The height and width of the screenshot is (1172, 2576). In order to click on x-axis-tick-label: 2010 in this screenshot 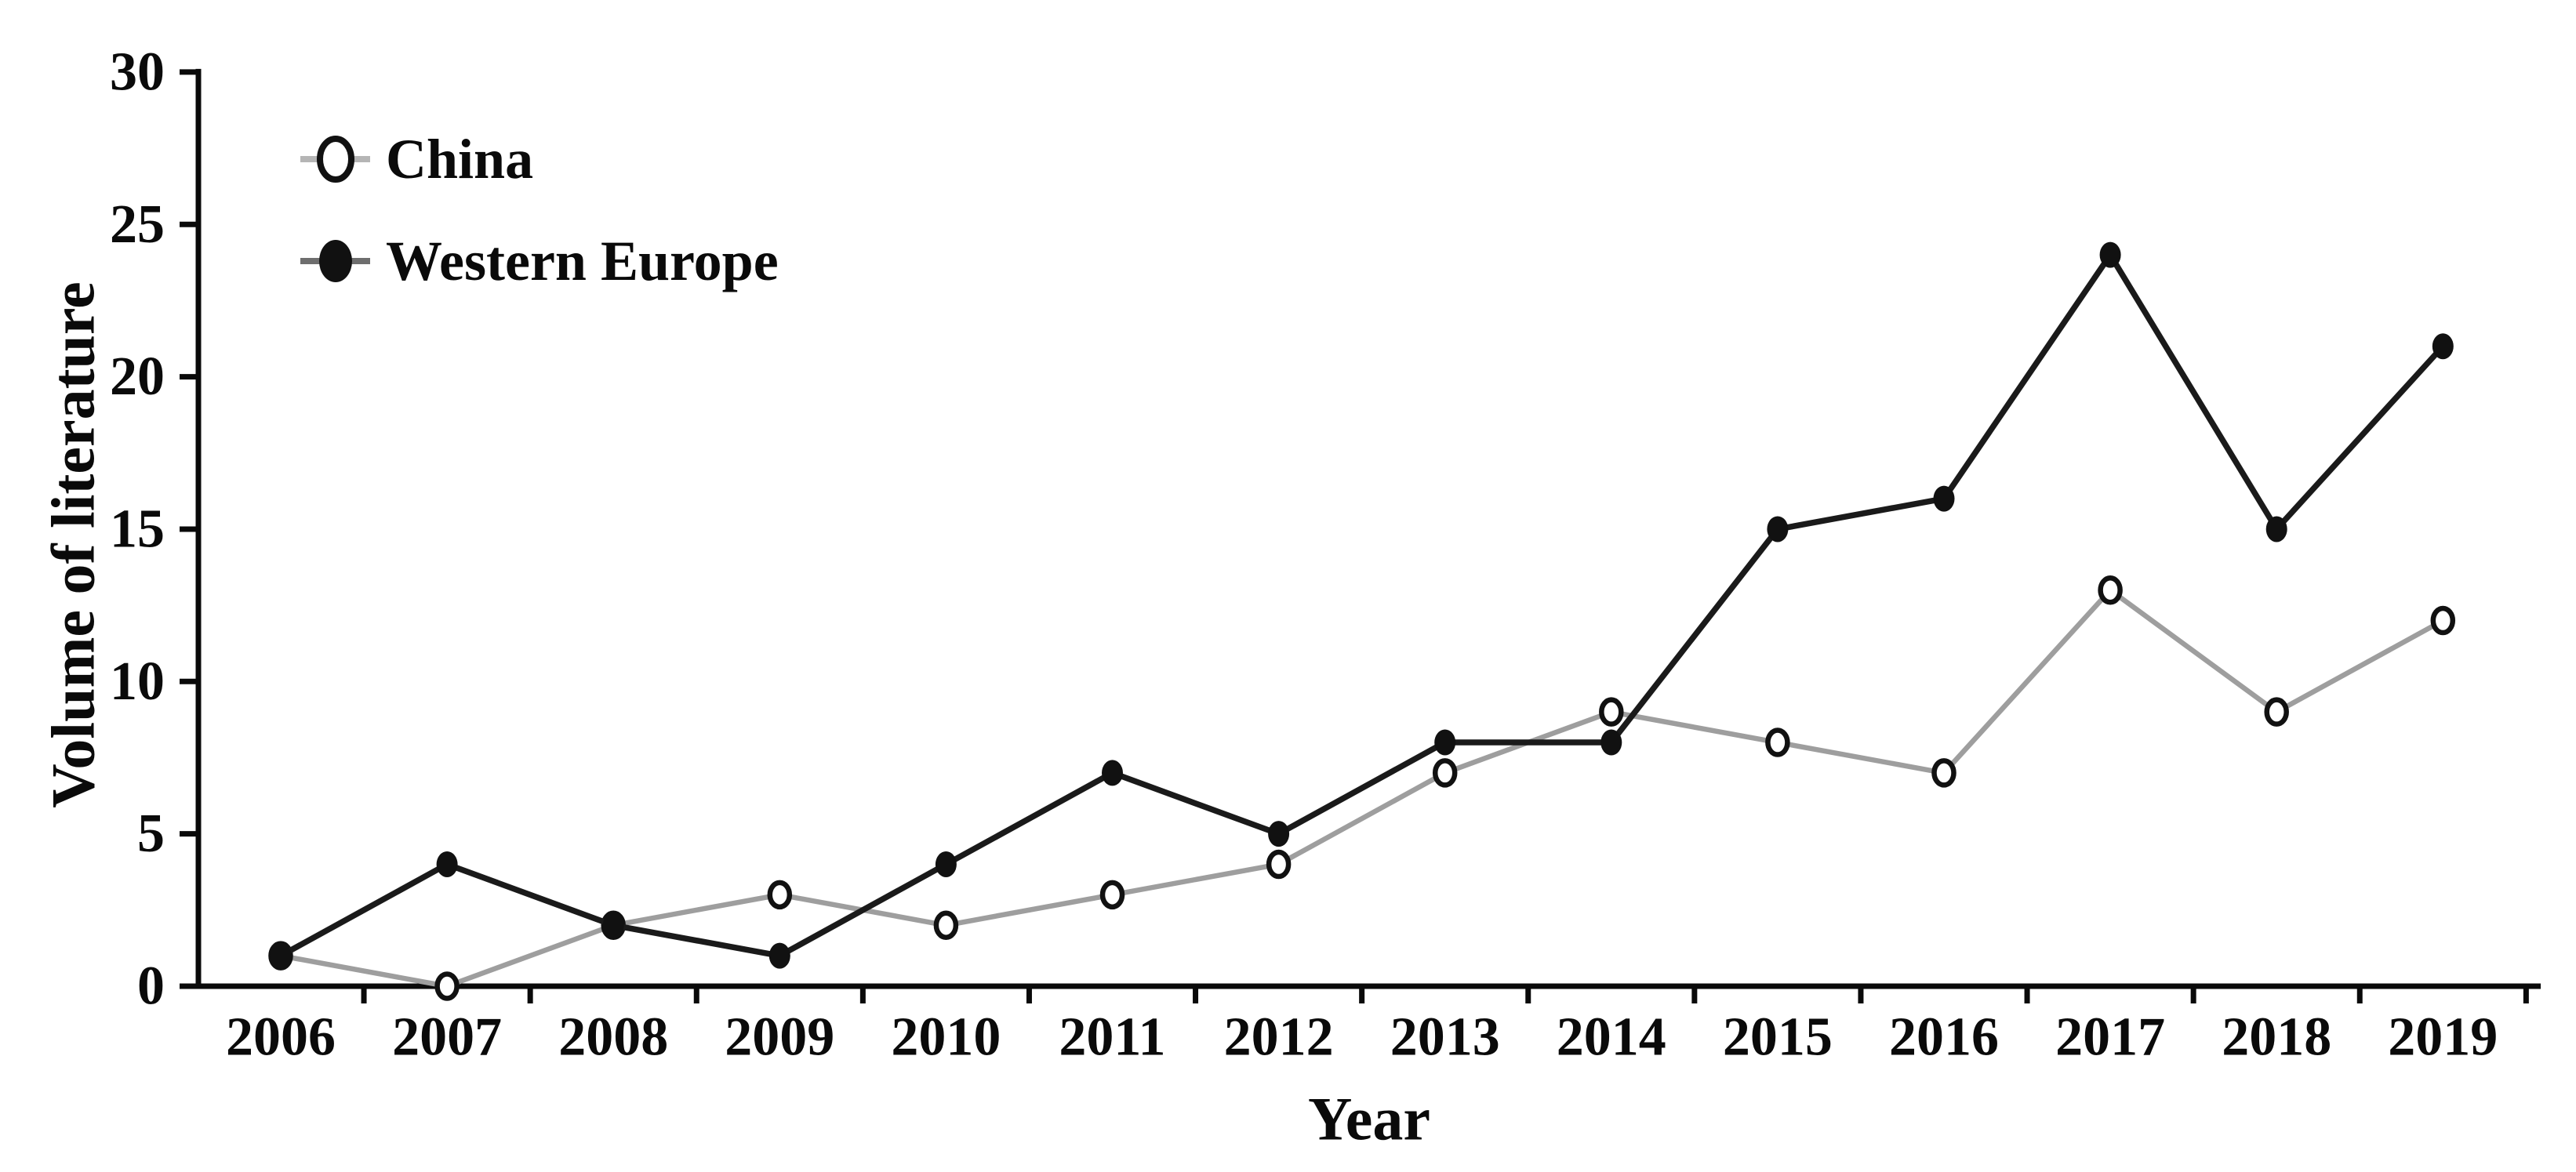, I will do `click(946, 1037)`.